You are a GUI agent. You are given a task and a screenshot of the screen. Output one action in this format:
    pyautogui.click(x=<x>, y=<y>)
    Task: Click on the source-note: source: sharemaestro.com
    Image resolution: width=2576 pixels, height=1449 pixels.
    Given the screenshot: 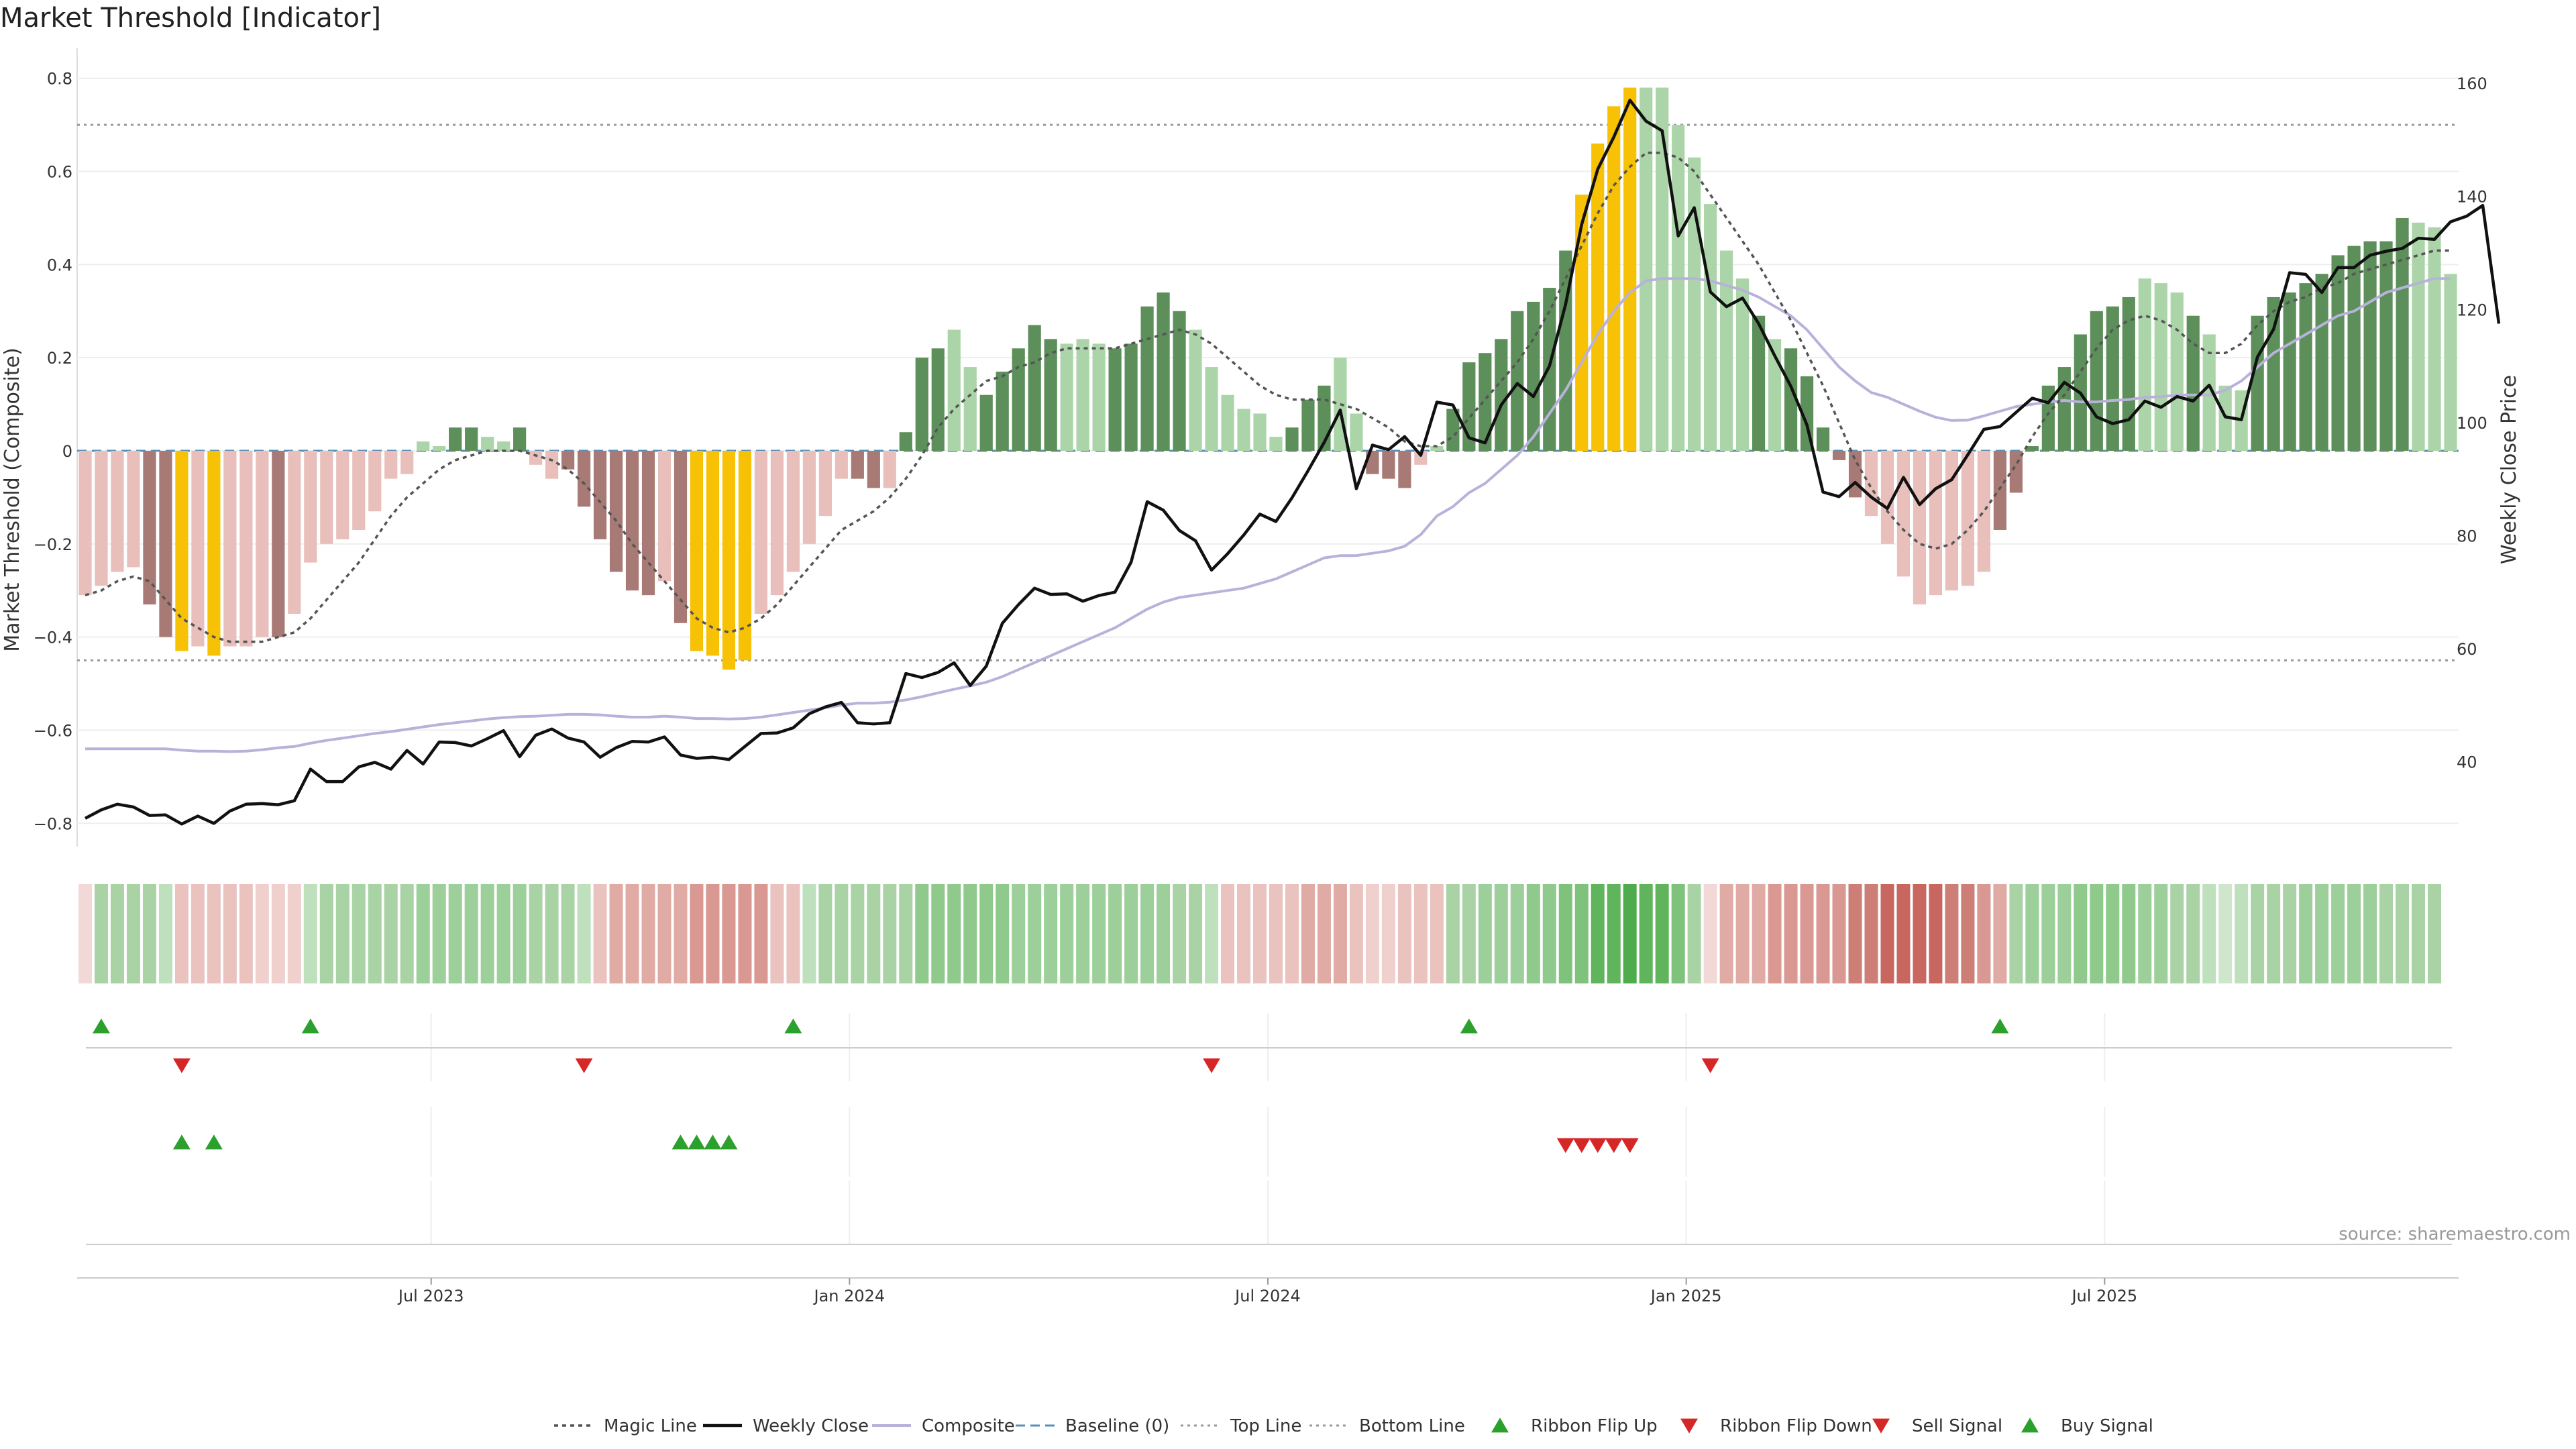 What is the action you would take?
    pyautogui.click(x=2455, y=1234)
    